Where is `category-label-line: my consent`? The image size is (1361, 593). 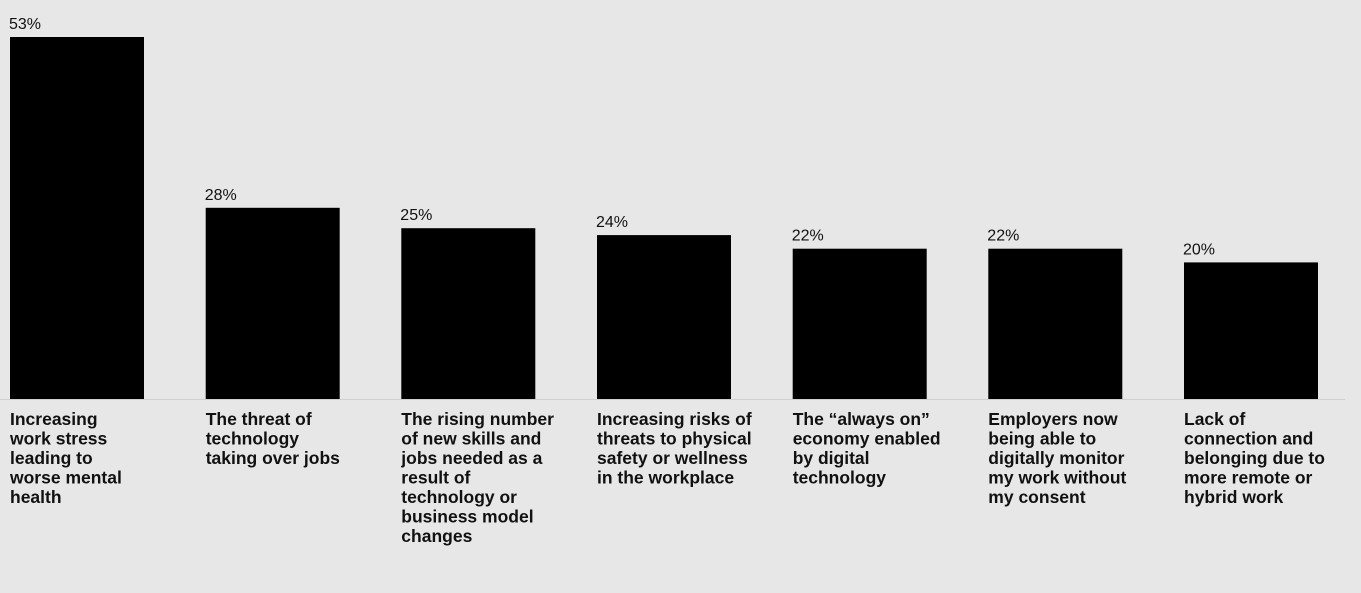 category-label-line: my consent is located at coordinates (1036, 497).